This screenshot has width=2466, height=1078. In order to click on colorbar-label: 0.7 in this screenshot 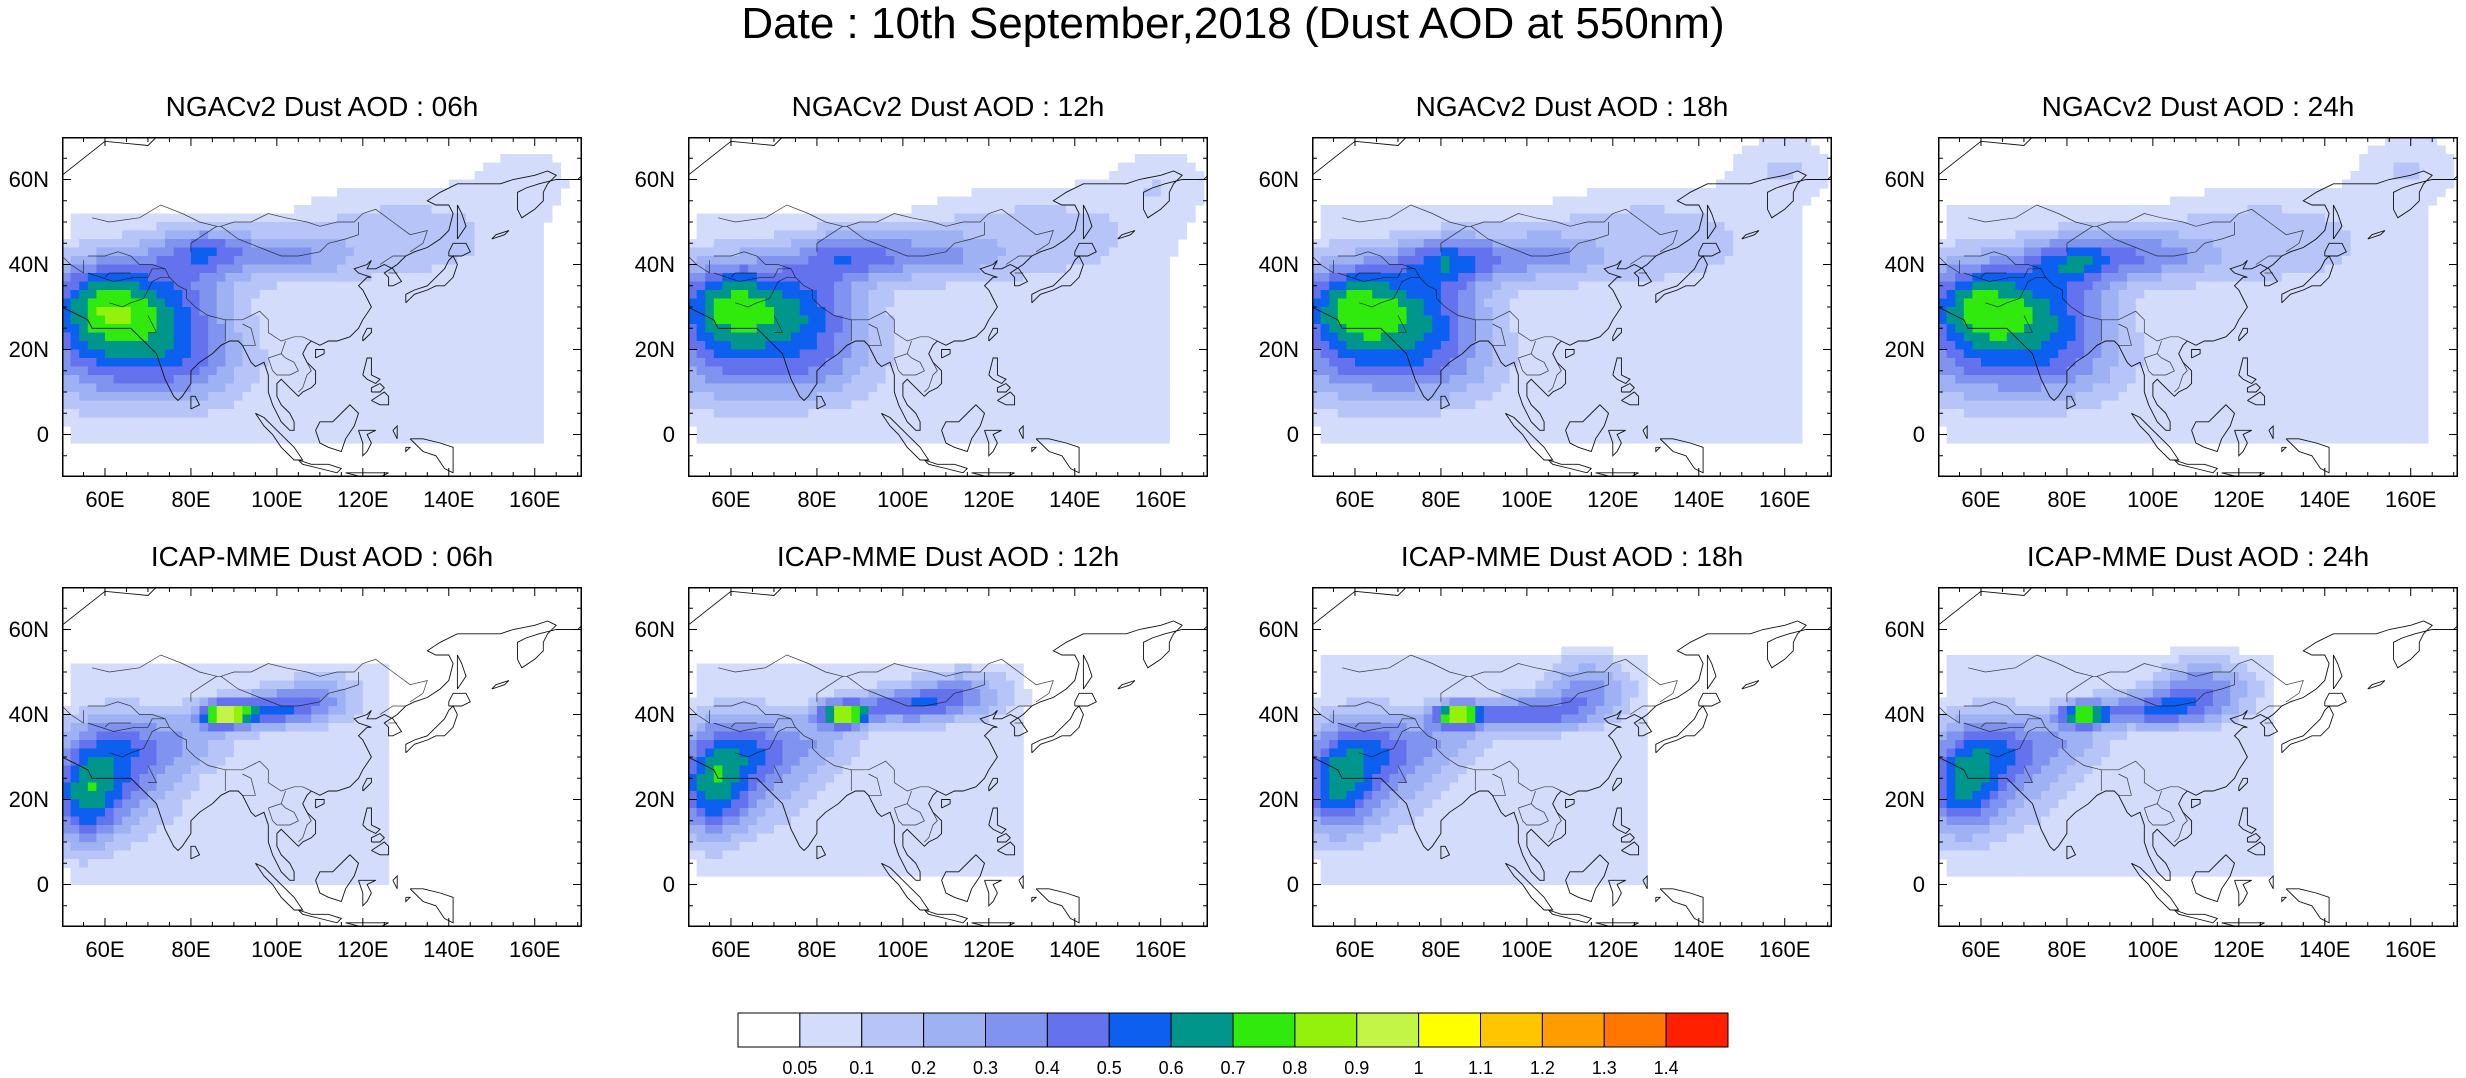, I will do `click(1233, 1068)`.